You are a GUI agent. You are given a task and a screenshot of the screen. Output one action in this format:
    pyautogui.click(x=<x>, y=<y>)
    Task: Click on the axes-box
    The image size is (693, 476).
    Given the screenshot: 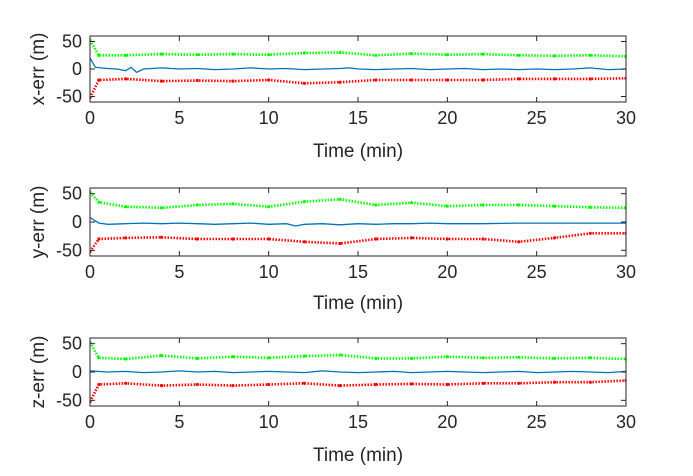 What is the action you would take?
    pyautogui.click(x=358, y=222)
    